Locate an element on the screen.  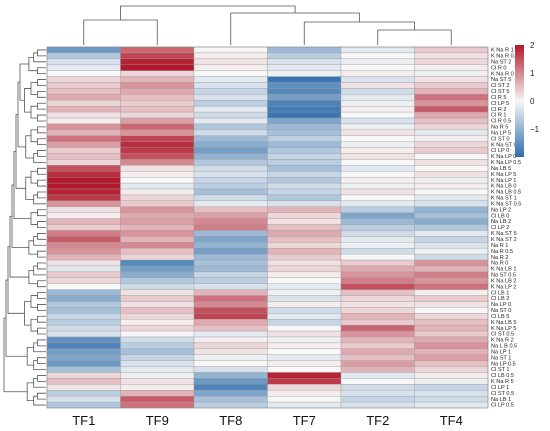
row-label: Na LP 0 is located at coordinates (501, 305).